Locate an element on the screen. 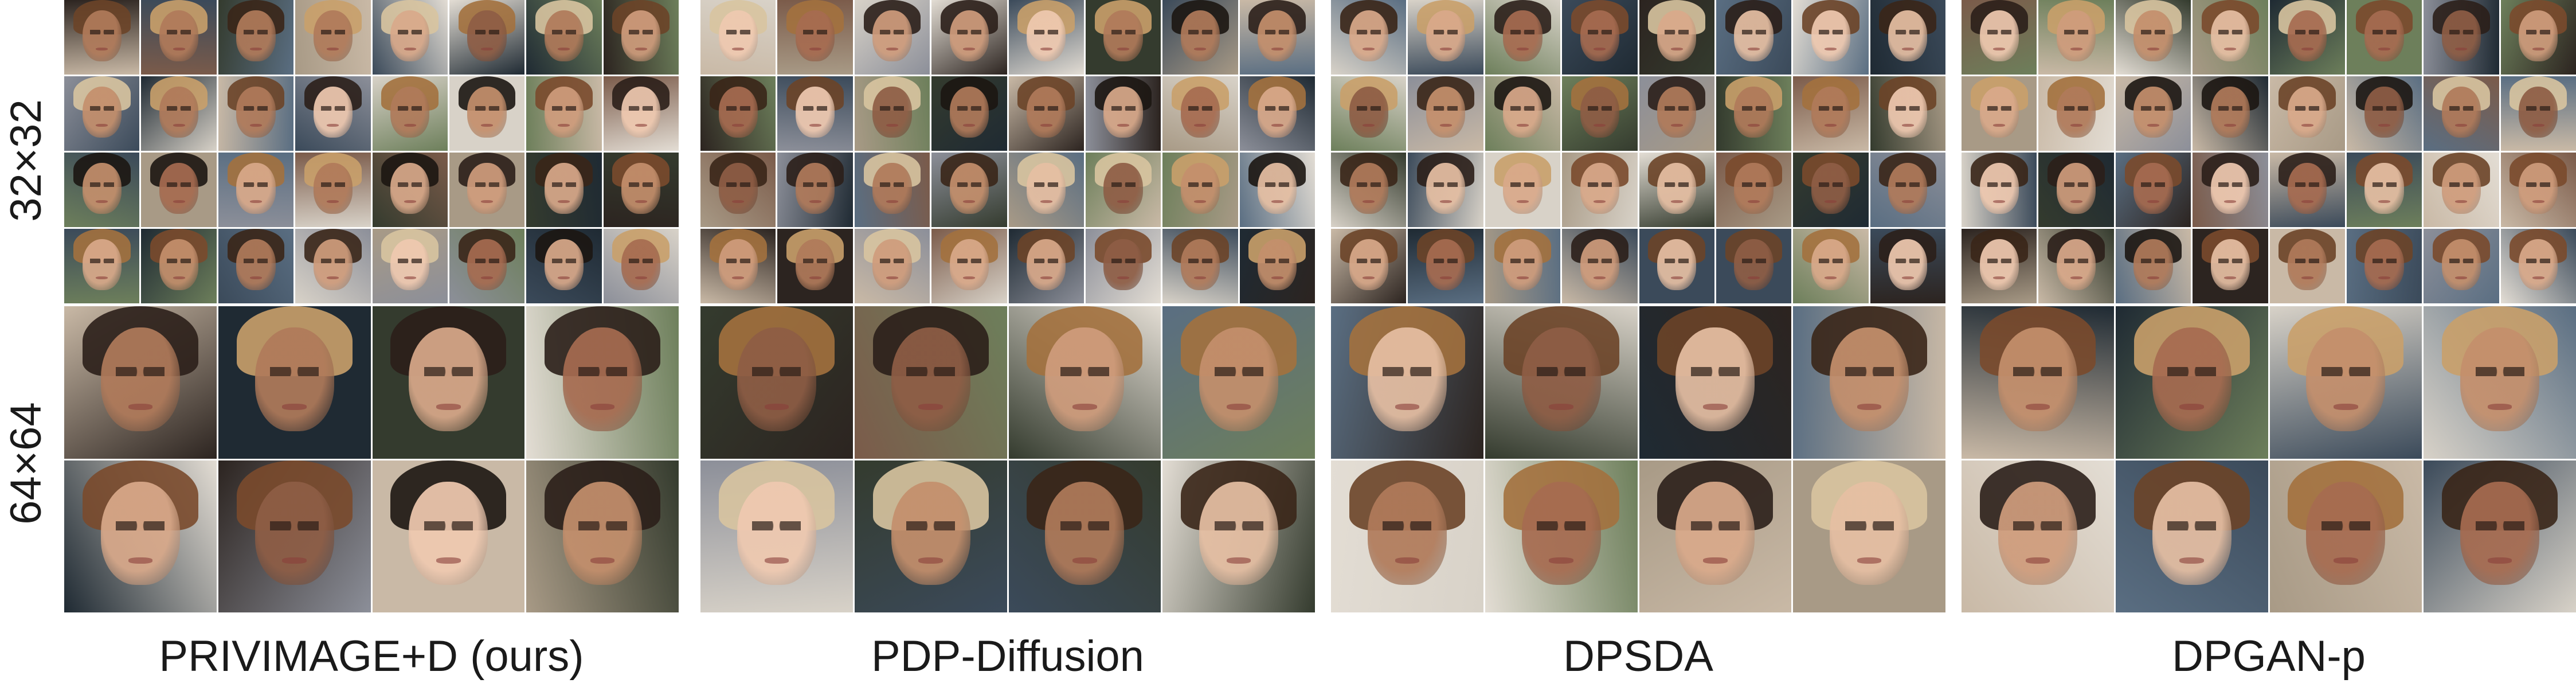 This screenshot has height=691, width=2576. caption-dpsda: DPSDA is located at coordinates (1638, 656).